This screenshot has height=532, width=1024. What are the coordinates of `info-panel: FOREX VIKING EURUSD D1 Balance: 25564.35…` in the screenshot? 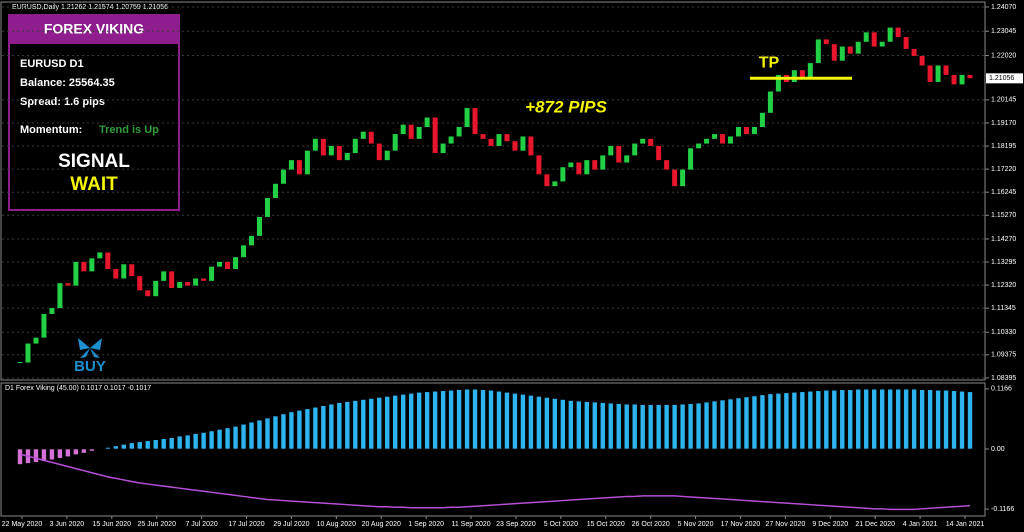 It's located at (94, 112).